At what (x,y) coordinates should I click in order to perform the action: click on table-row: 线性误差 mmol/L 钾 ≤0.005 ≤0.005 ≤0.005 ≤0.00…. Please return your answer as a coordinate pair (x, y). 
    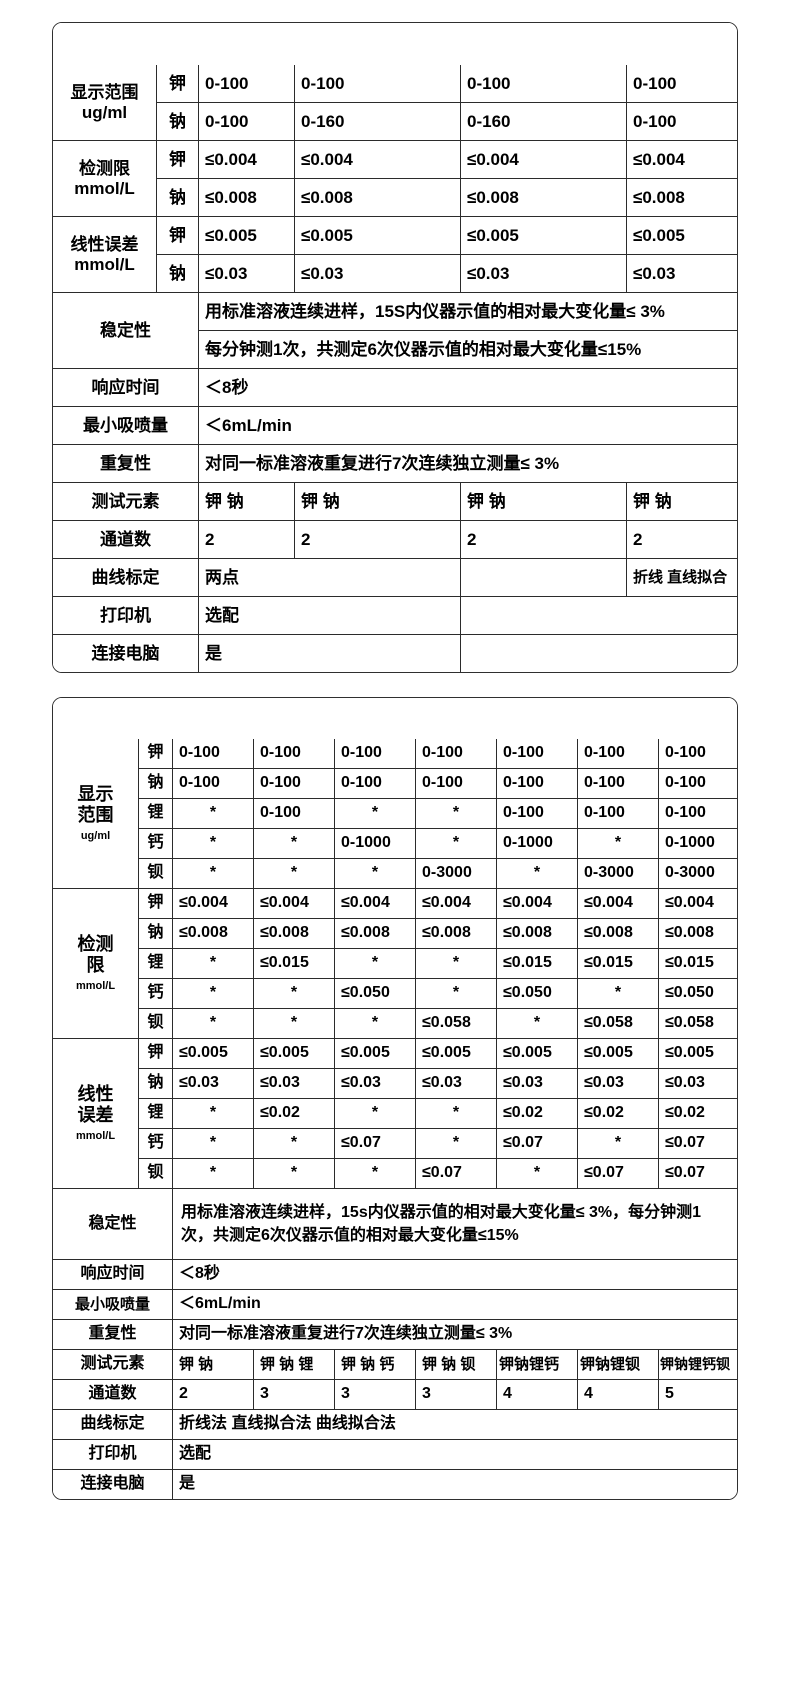
    Looking at the image, I should click on (395, 254).